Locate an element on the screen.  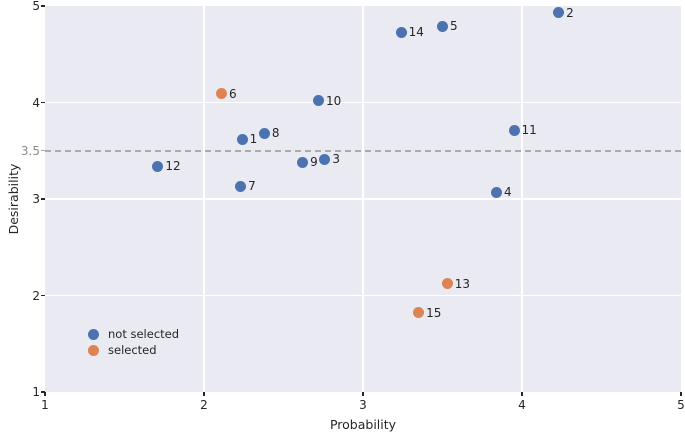
data-point-label: 11 is located at coordinates (529, 130).